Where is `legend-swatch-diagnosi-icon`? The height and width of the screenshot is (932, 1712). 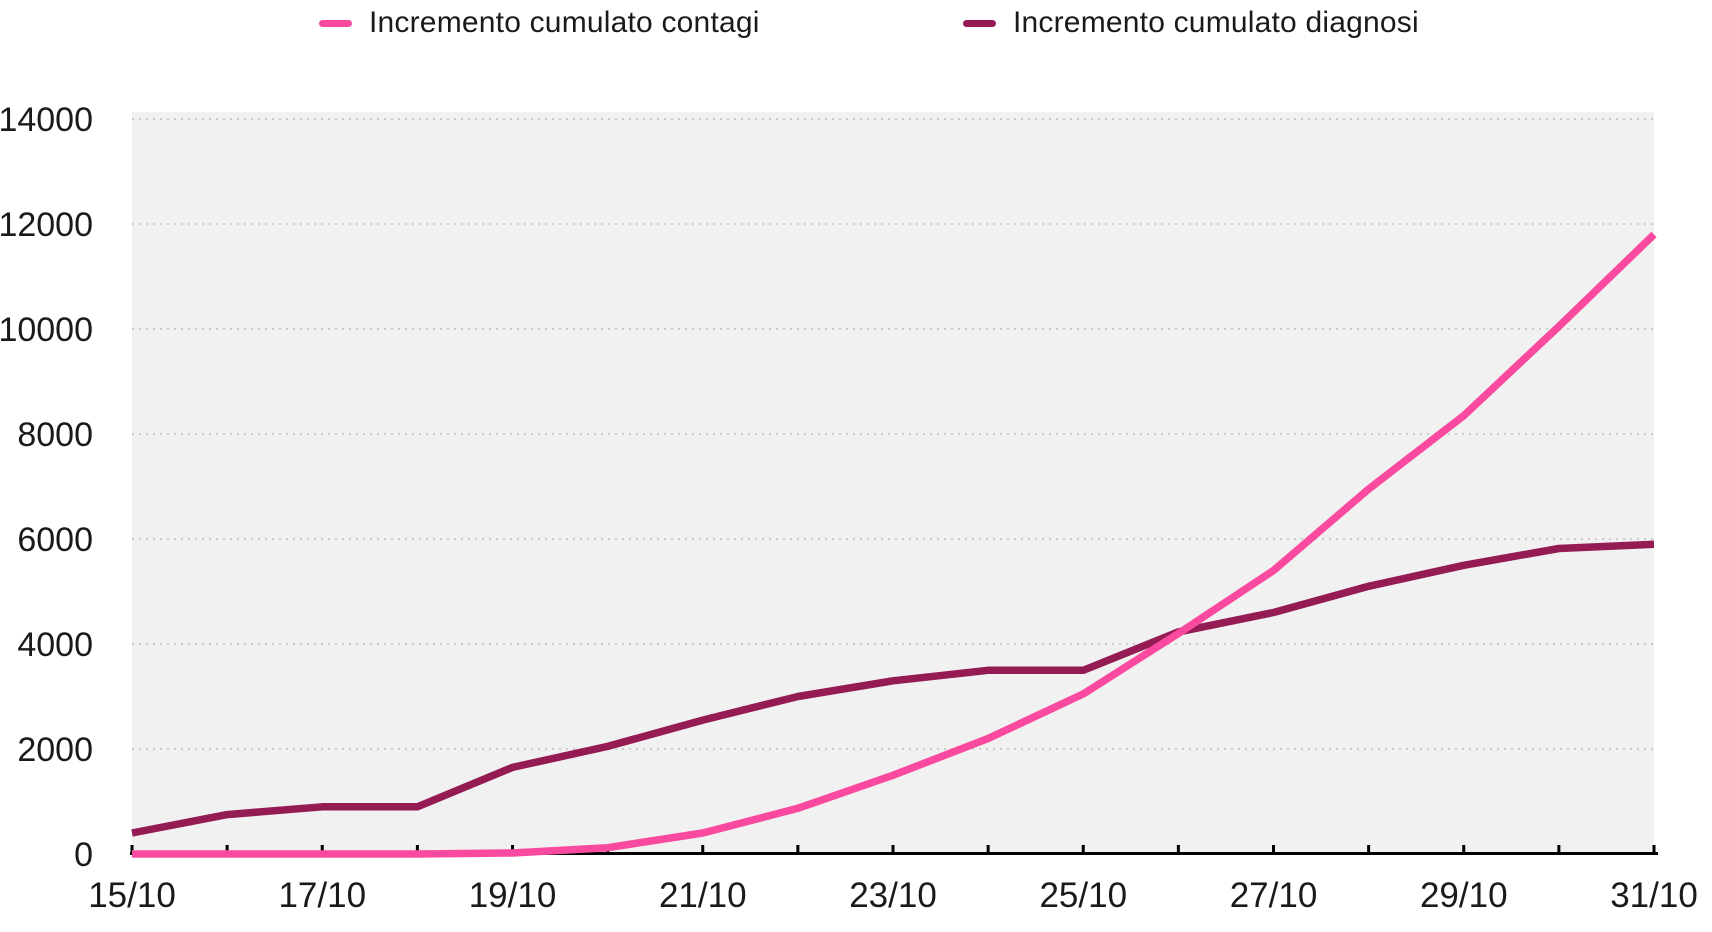 legend-swatch-diagnosi-icon is located at coordinates (979, 23).